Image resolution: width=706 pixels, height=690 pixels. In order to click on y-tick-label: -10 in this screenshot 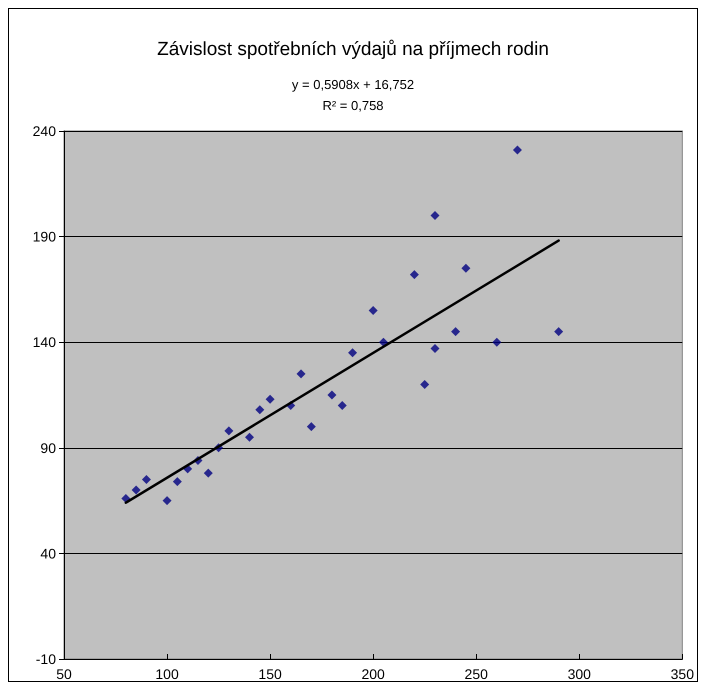, I will do `click(46, 659)`.